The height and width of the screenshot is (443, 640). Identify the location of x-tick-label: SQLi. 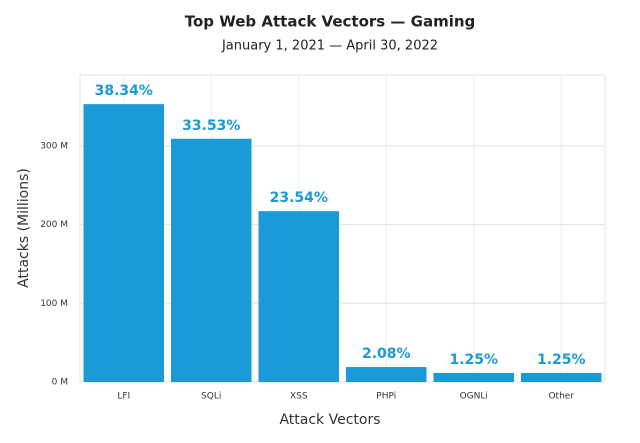
(211, 397).